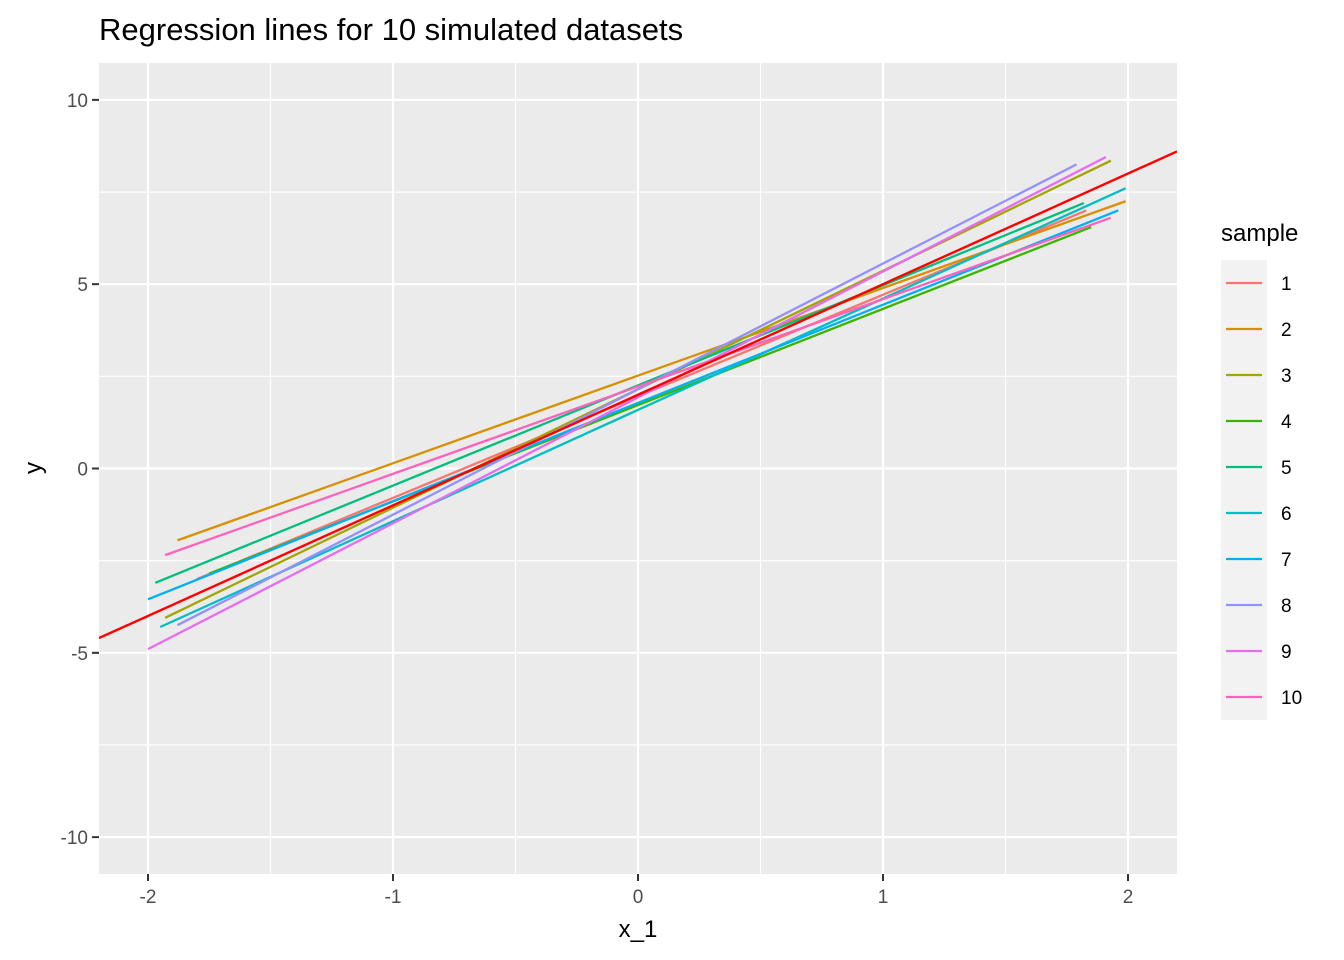 The image size is (1344, 960). What do you see at coordinates (638, 929) in the screenshot?
I see `x-axis-title: x_1` at bounding box center [638, 929].